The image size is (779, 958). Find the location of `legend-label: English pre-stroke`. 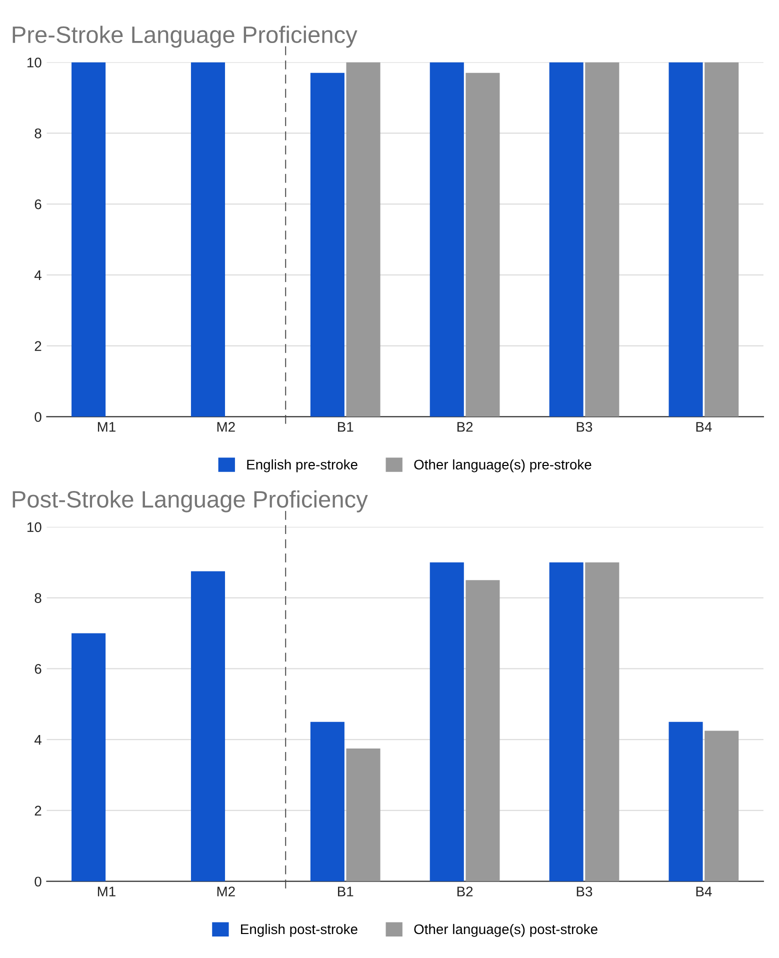

legend-label: English pre-stroke is located at coordinates (302, 465).